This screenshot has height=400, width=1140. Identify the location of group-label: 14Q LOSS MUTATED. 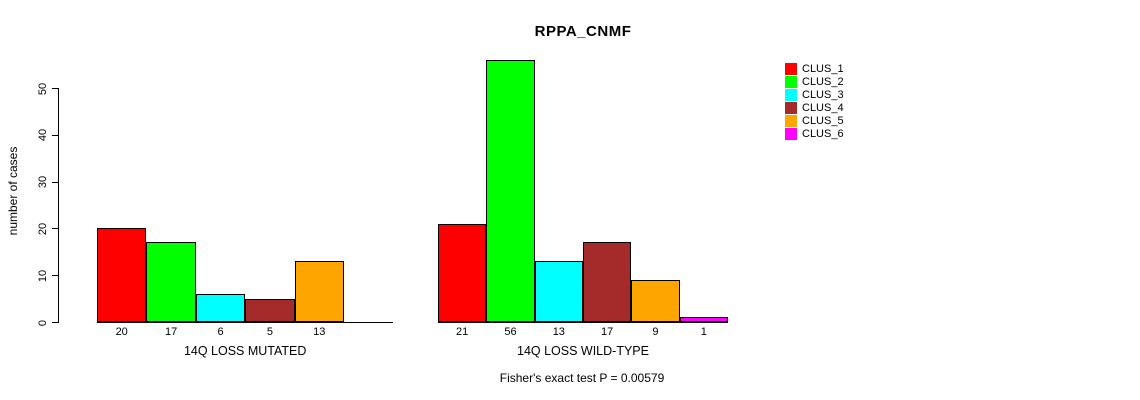
(245, 351).